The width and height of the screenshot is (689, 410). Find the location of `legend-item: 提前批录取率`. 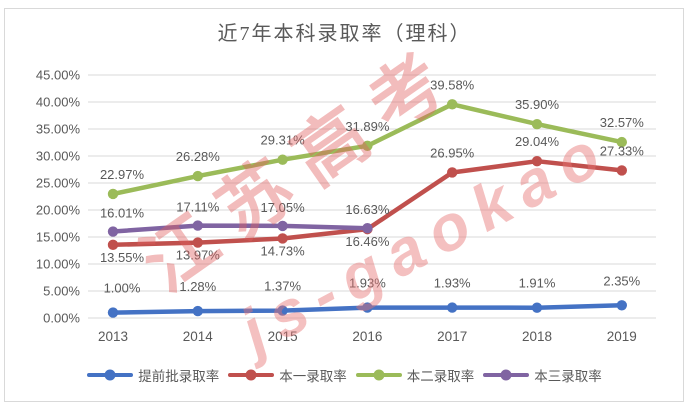

legend-item: 提前批录取率 is located at coordinates (153, 375).